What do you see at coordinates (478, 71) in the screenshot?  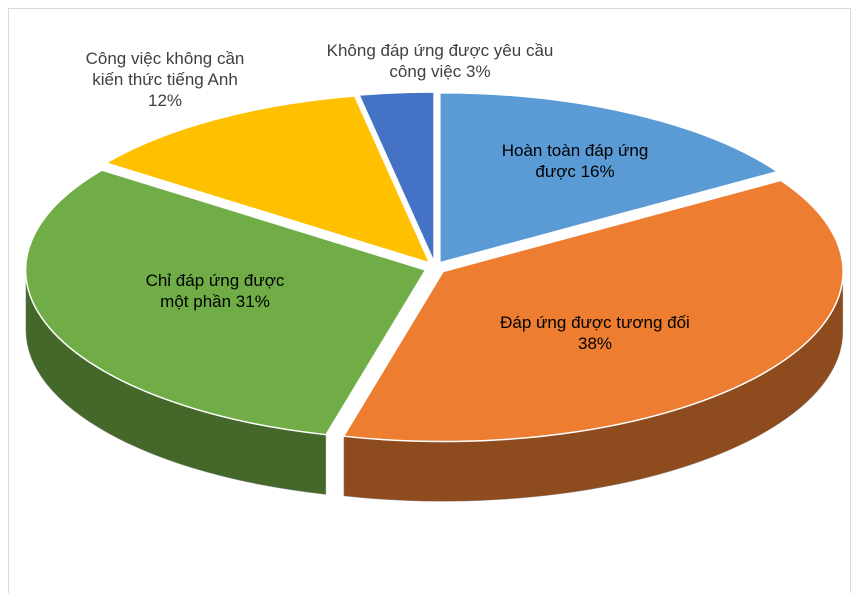 I see `value-label: 3%` at bounding box center [478, 71].